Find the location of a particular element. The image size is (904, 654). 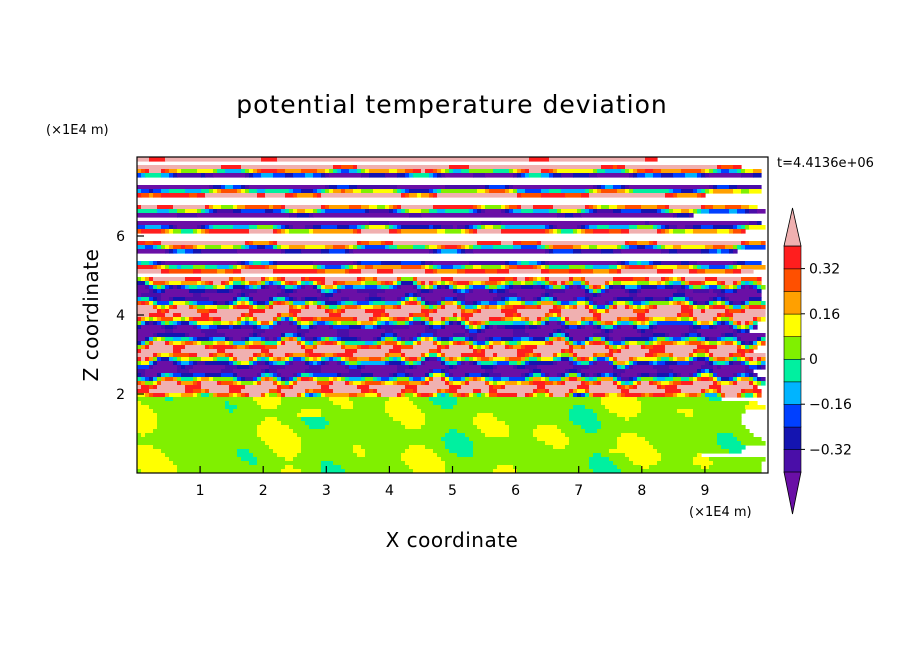

x-tick-label: 6 is located at coordinates (515, 491).